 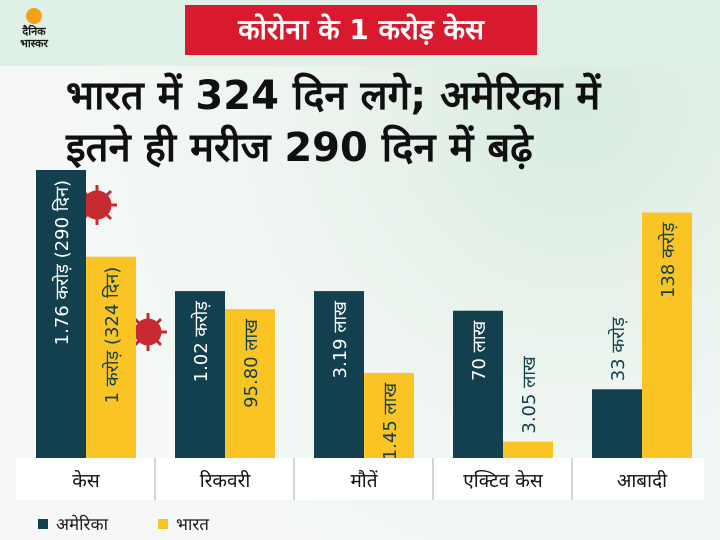 I want to click on dainik-bhaskar-logo: दैनिक भास्कर, so click(x=34, y=34).